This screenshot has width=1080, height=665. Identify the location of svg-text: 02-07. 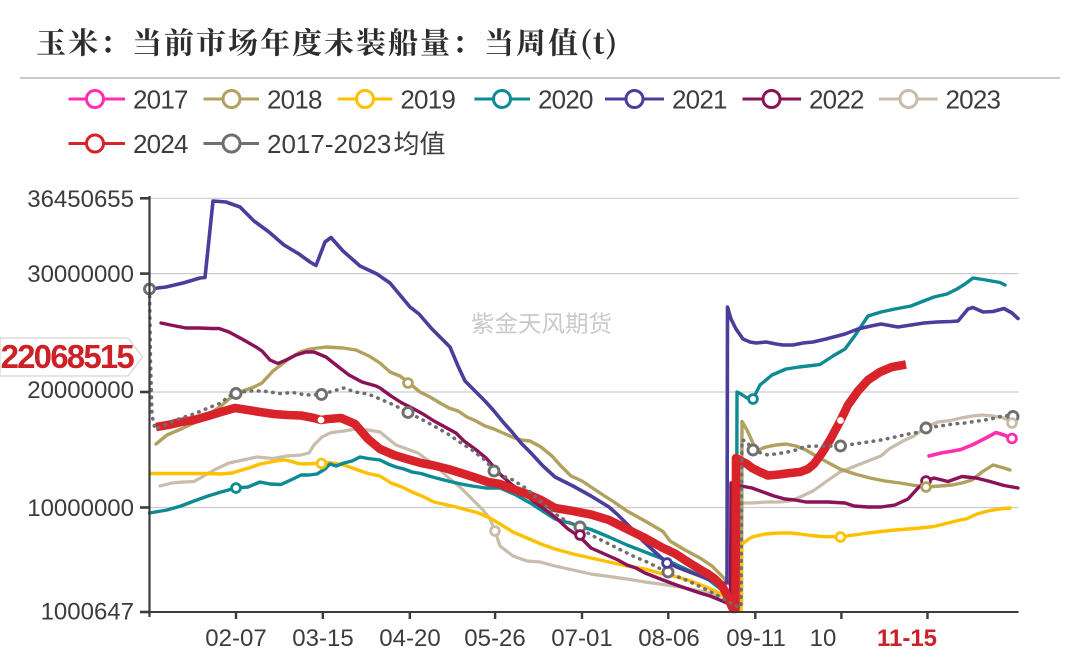
(235, 638).